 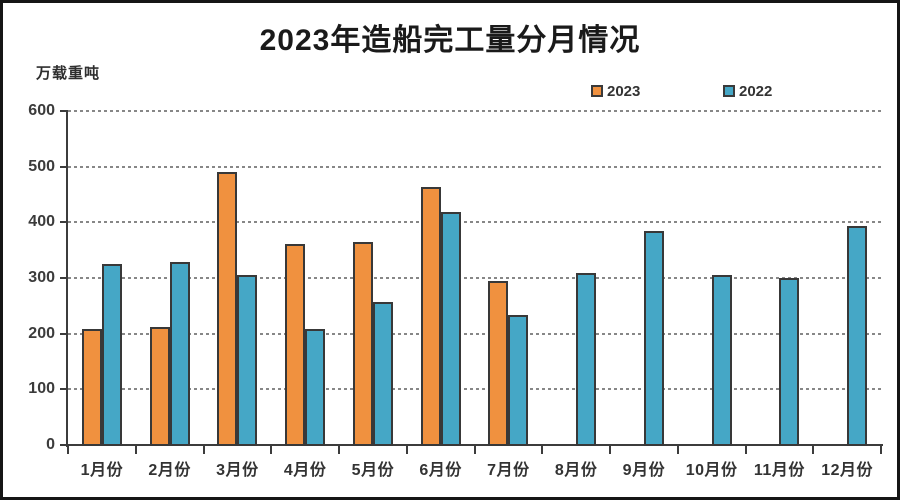 What do you see at coordinates (474, 445) in the screenshot?
I see `x-axis-line` at bounding box center [474, 445].